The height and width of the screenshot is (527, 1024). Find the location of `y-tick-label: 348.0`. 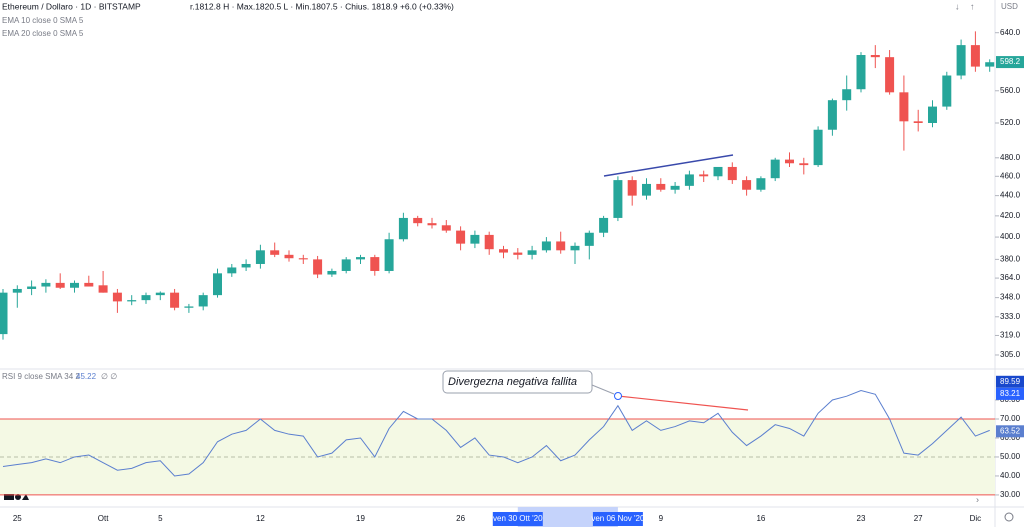

y-tick-label: 348.0 is located at coordinates (1010, 297).